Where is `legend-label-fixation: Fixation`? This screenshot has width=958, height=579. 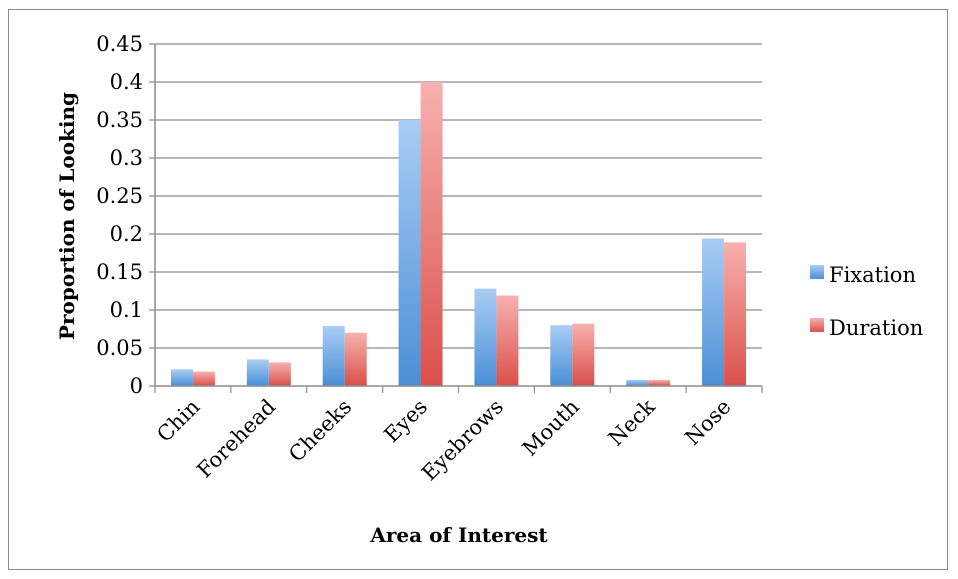 legend-label-fixation: Fixation is located at coordinates (872, 275).